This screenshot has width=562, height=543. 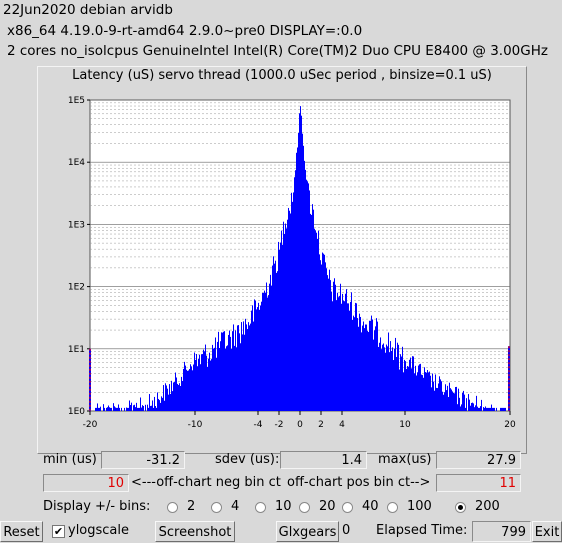 I want to click on screenshot-button: Screenshot, so click(x=195, y=531).